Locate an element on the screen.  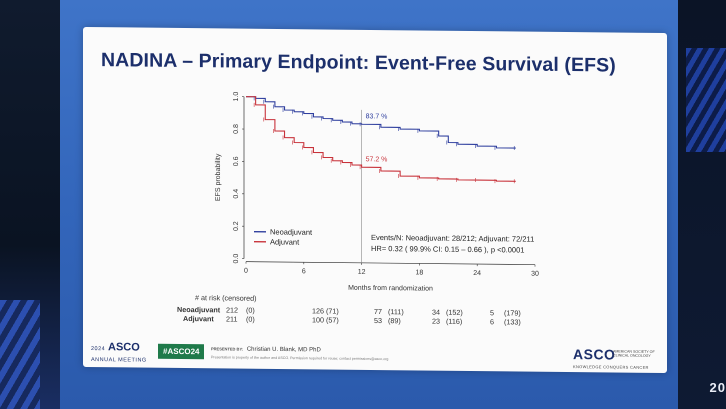
y-tick-label: 0.2 is located at coordinates (236, 226).